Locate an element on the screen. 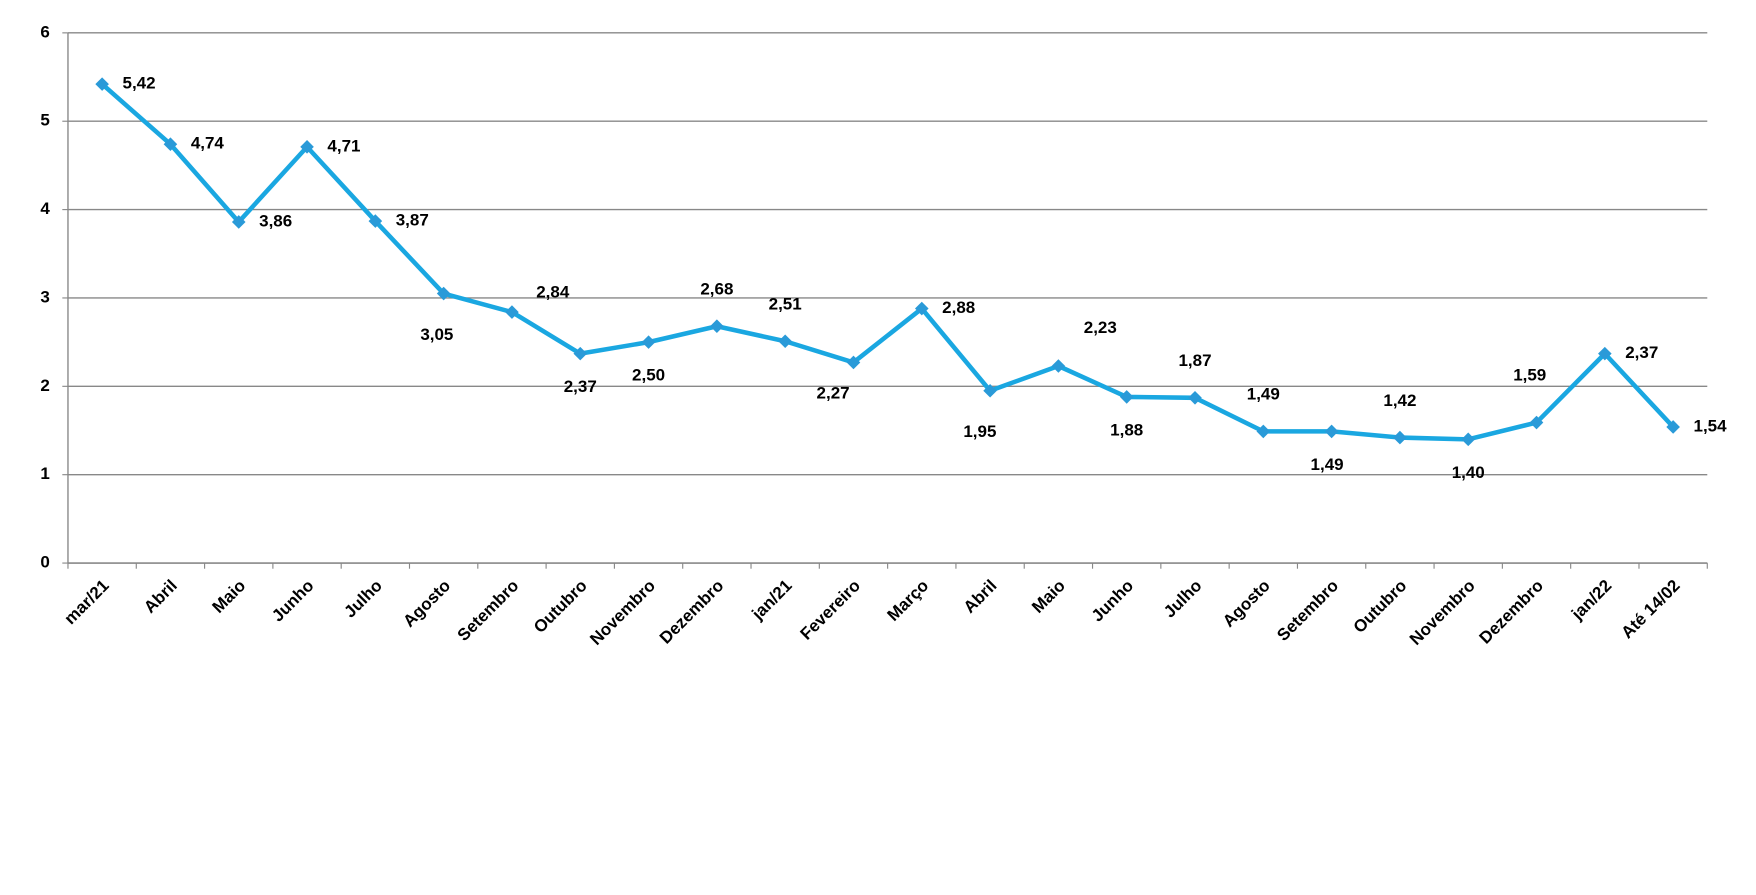  data-label: 1,42 is located at coordinates (1399, 400).